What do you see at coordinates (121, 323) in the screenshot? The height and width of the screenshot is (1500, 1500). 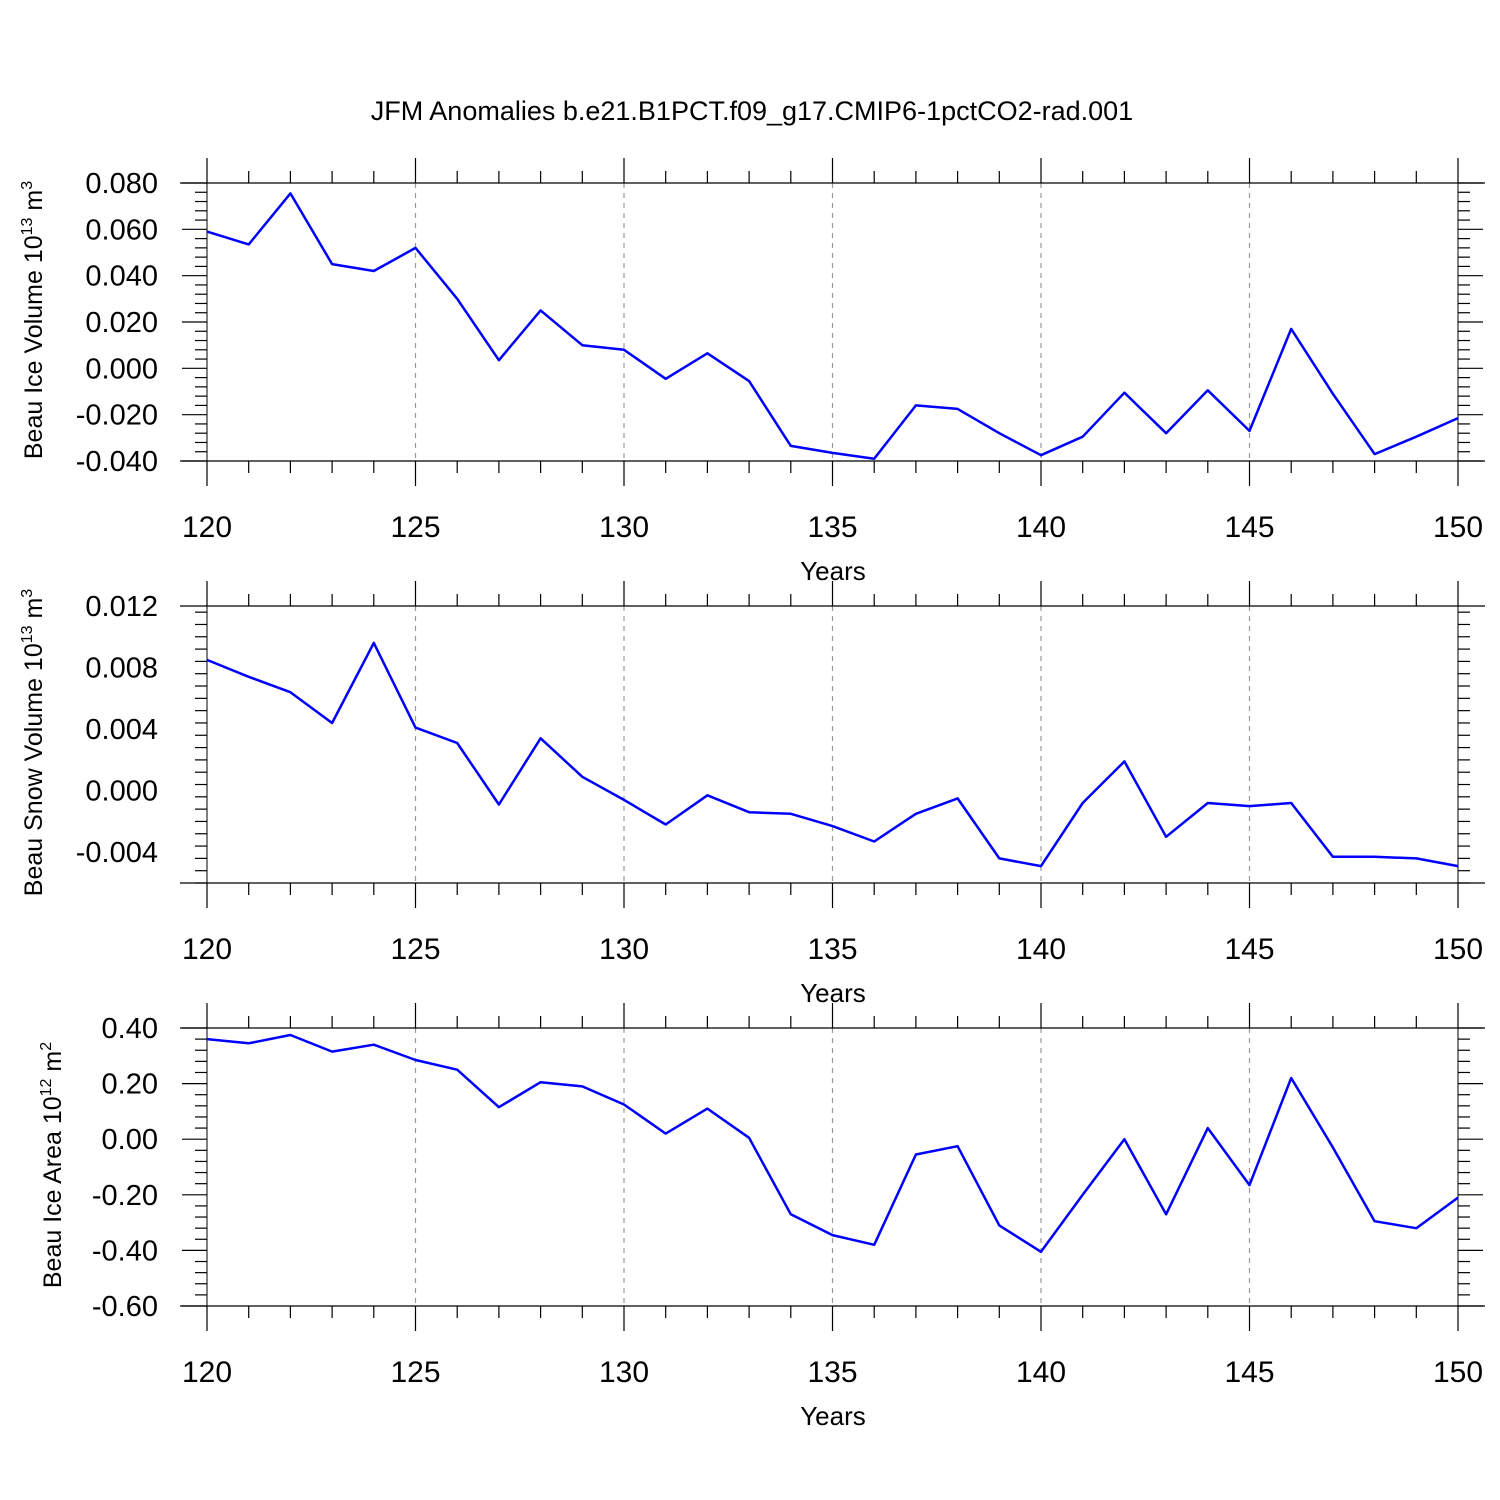 I see `y-tick-label: 0.020` at bounding box center [121, 323].